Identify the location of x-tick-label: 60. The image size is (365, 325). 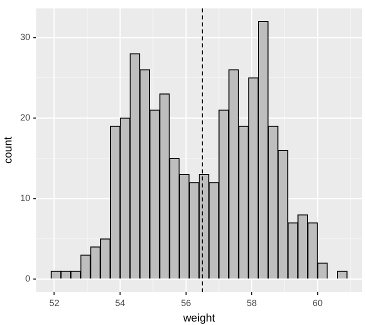
(317, 303).